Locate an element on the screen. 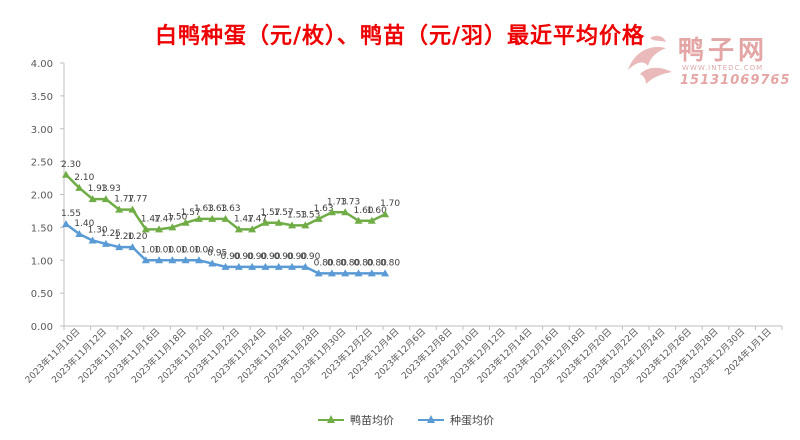 The height and width of the screenshot is (440, 800). y-tick-label: 4.00 is located at coordinates (42, 64).